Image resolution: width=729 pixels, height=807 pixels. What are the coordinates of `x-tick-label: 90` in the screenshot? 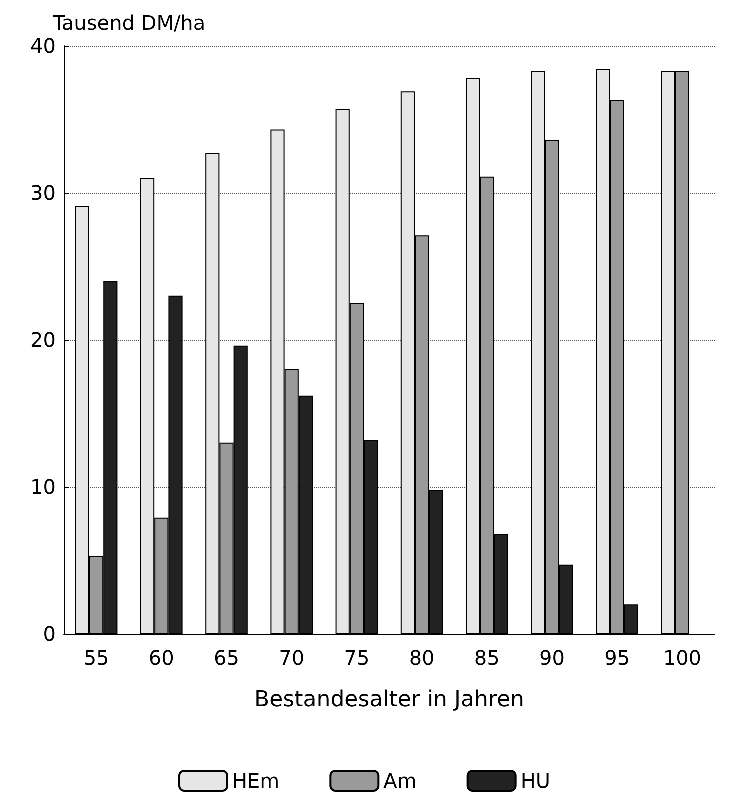 It's located at (552, 658).